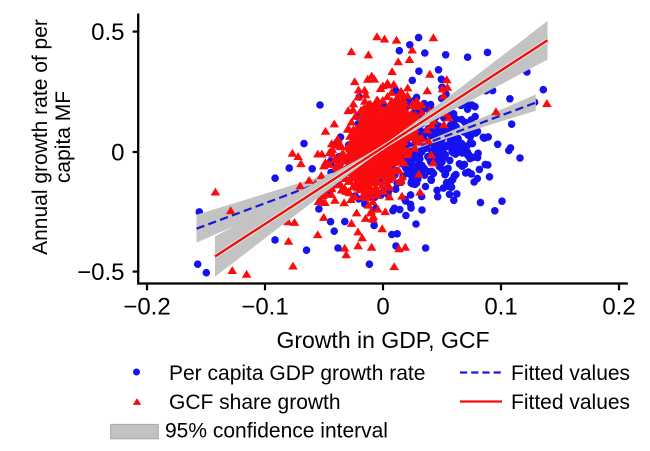 The height and width of the screenshot is (451, 650). I want to click on svg-text: Growth in GDP, GCF, so click(382, 340).